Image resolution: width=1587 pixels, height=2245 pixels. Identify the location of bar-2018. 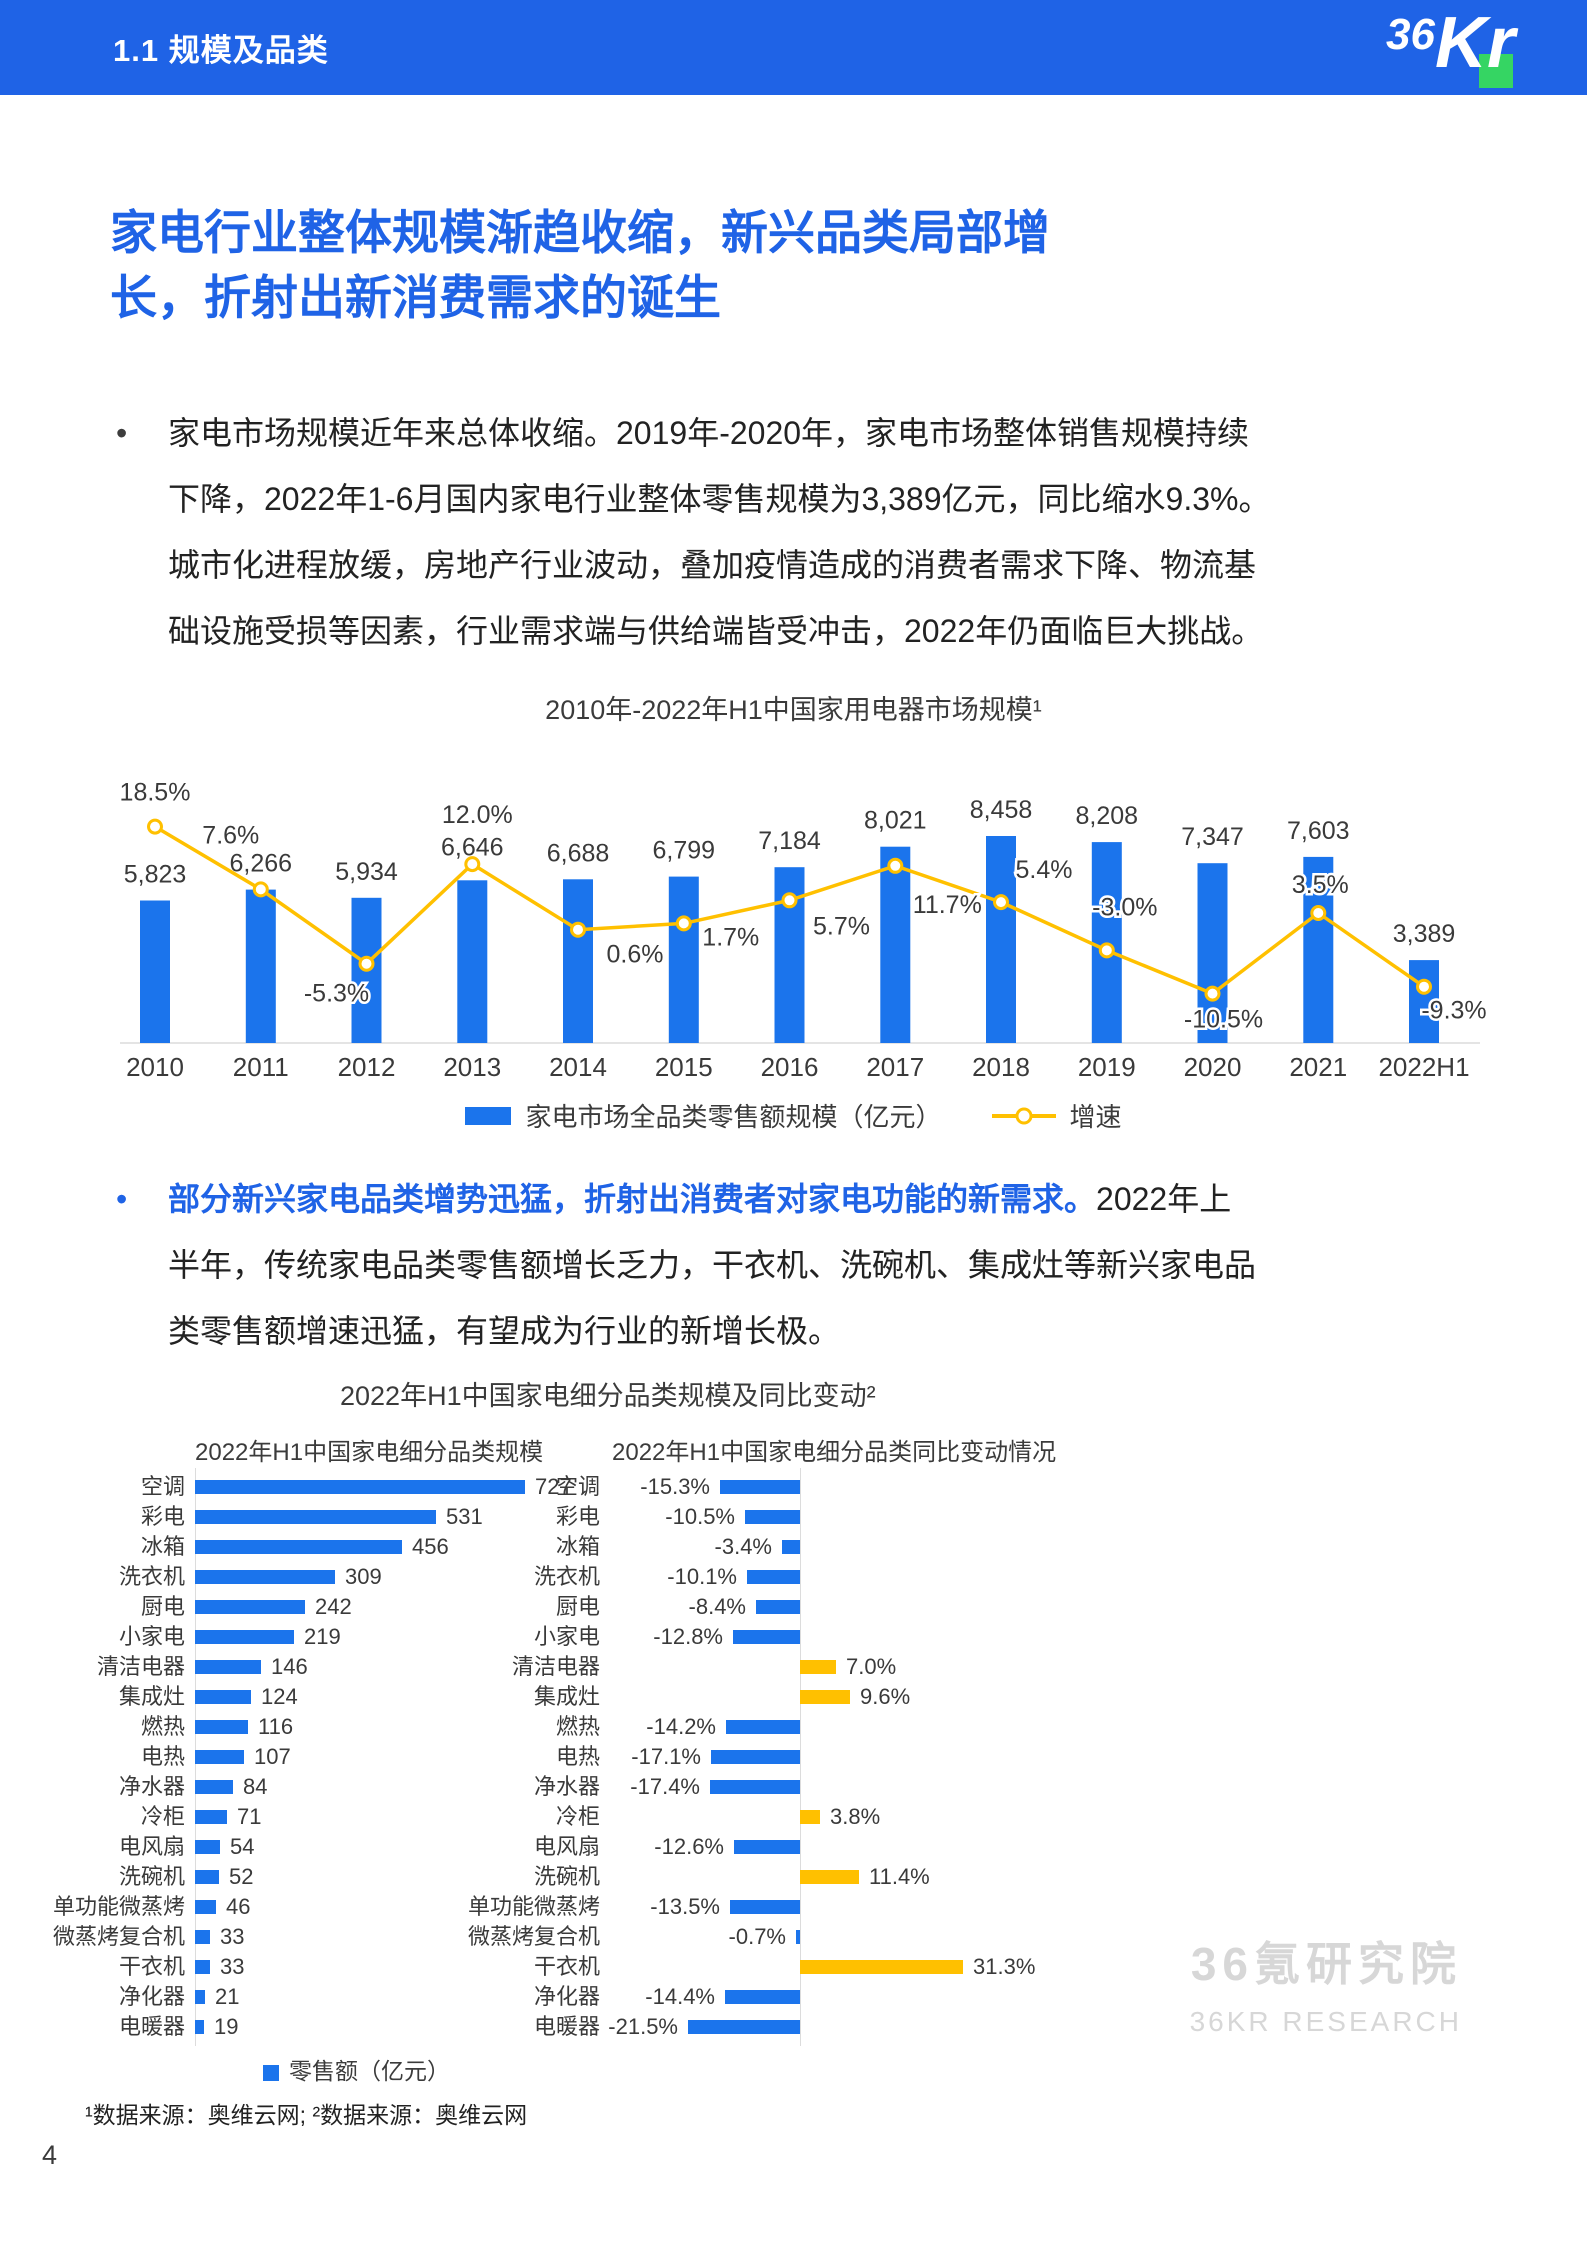
(1001, 939).